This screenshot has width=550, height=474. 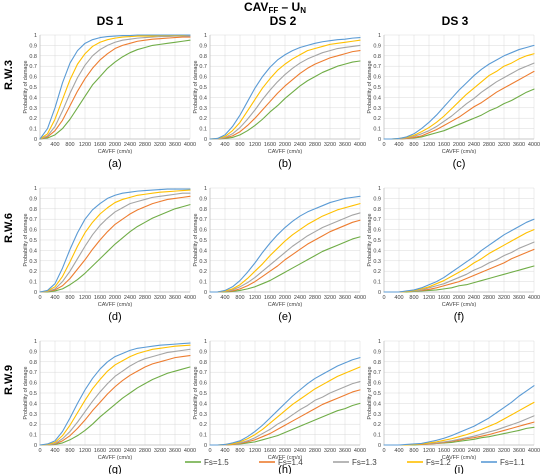 What do you see at coordinates (9, 380) in the screenshot?
I see `row-title: R.W.9` at bounding box center [9, 380].